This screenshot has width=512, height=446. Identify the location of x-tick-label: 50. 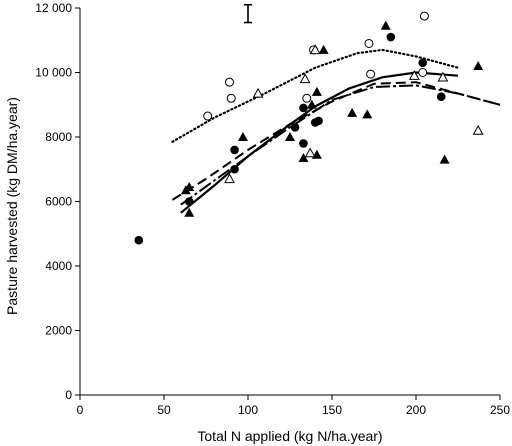
(164, 410).